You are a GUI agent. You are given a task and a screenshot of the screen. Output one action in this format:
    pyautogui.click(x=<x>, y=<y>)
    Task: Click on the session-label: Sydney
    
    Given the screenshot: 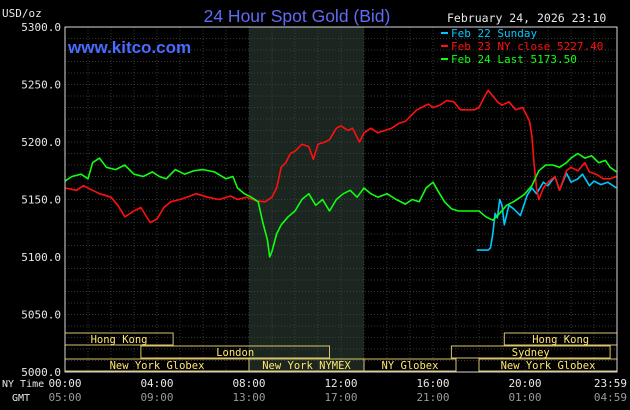 What is the action you would take?
    pyautogui.click(x=531, y=353)
    